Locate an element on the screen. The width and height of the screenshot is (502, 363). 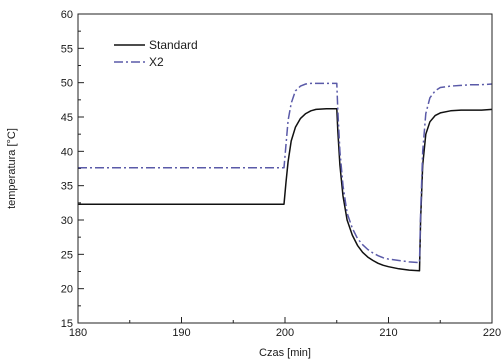
legend: Standard X2 is located at coordinates (156, 53).